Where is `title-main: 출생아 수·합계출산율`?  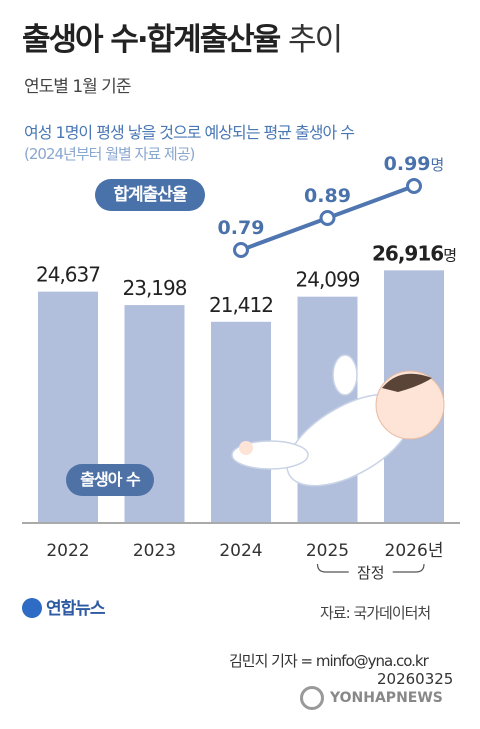 title-main: 출생아 수·합계출산율 is located at coordinates (151, 40).